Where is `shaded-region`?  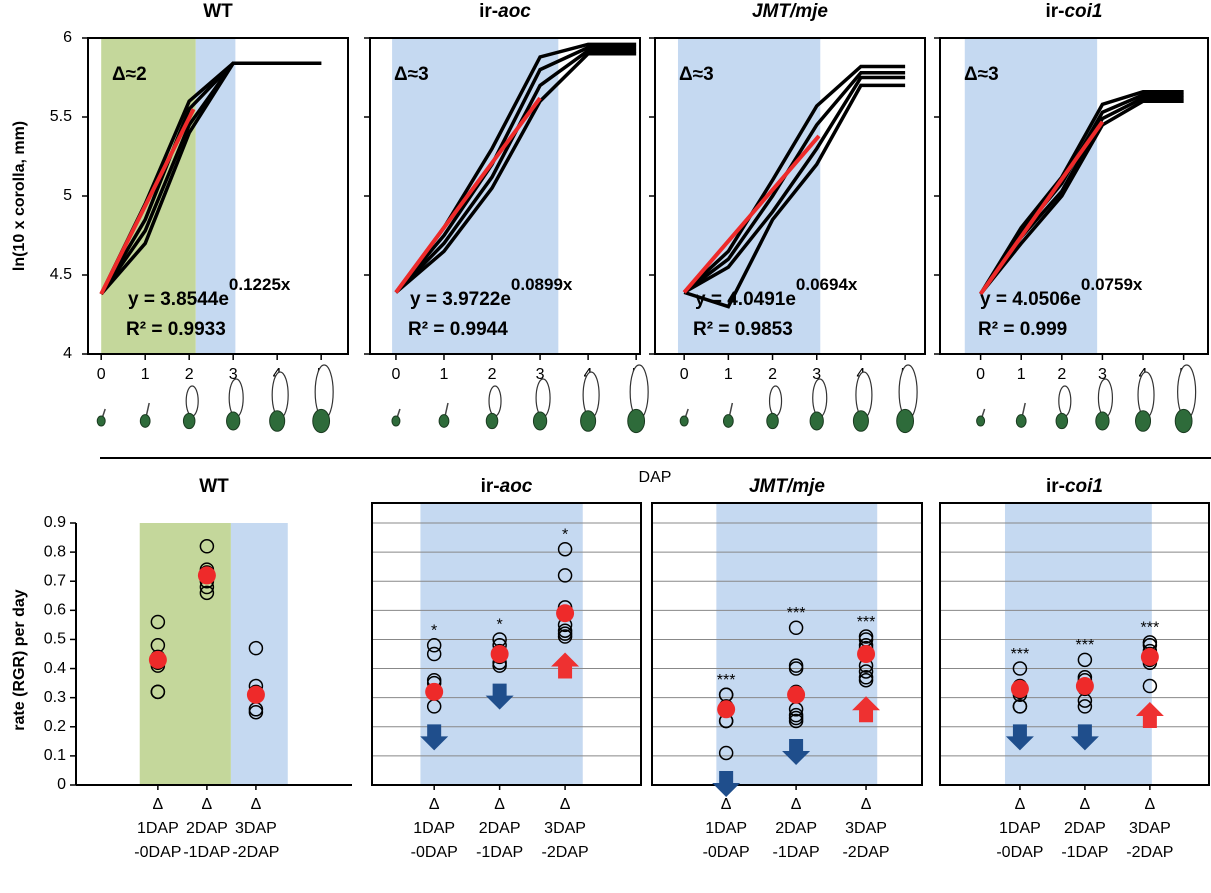 shaded-region is located at coordinates (501, 644).